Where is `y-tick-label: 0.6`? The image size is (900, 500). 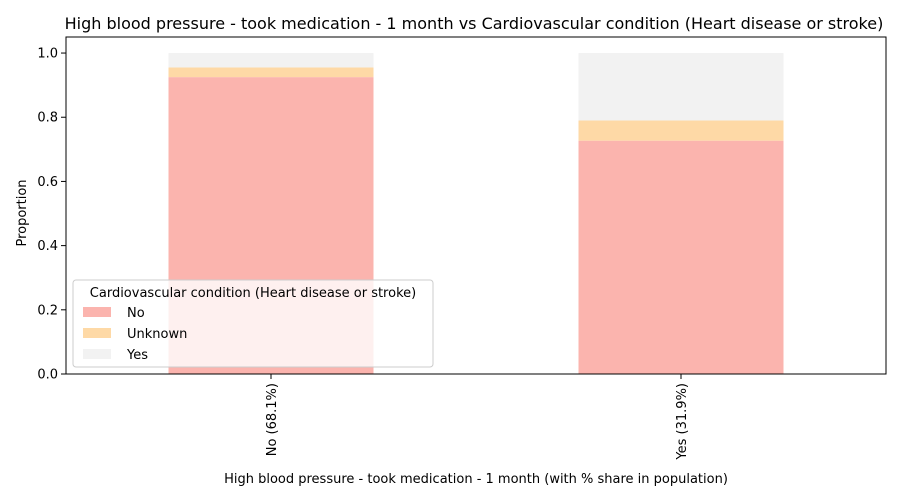
y-tick-label: 0.6 is located at coordinates (47, 182).